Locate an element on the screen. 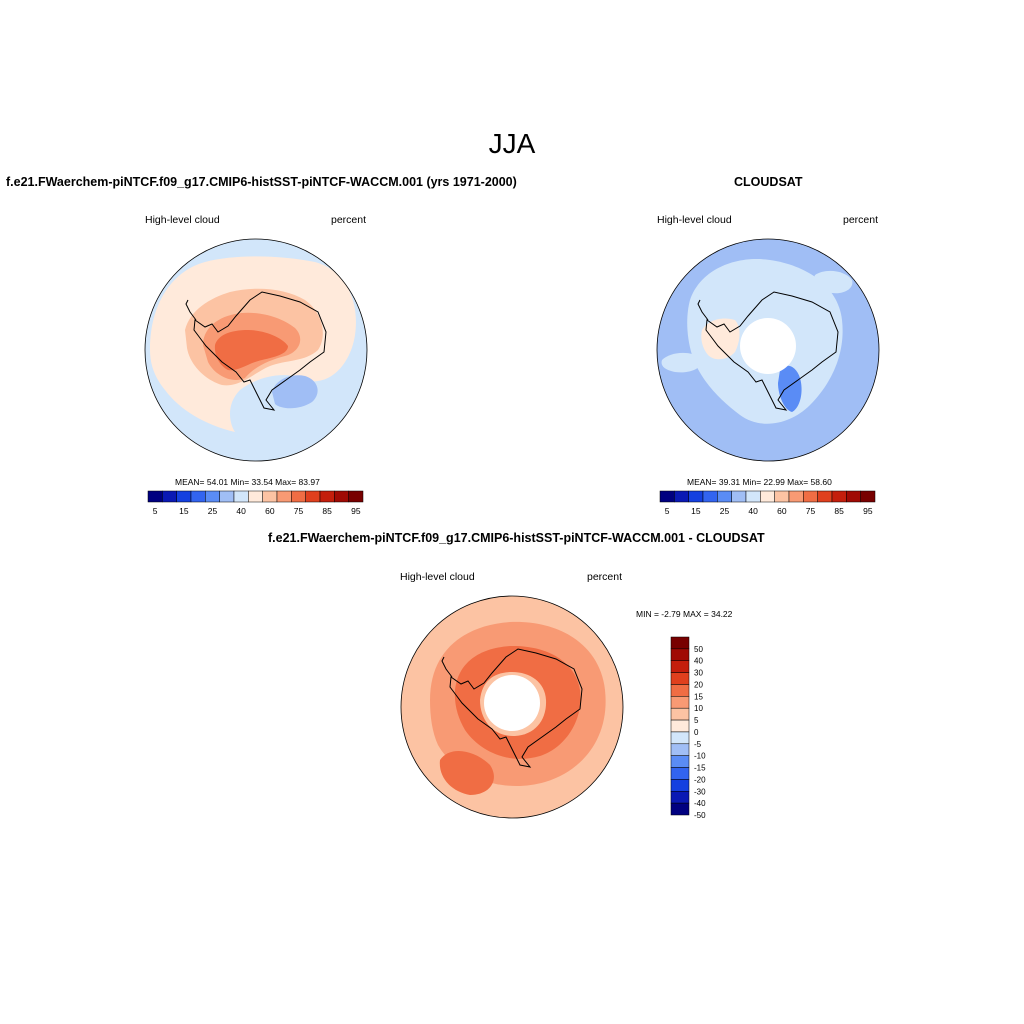  model-region-ross is located at coordinates (295, 392).